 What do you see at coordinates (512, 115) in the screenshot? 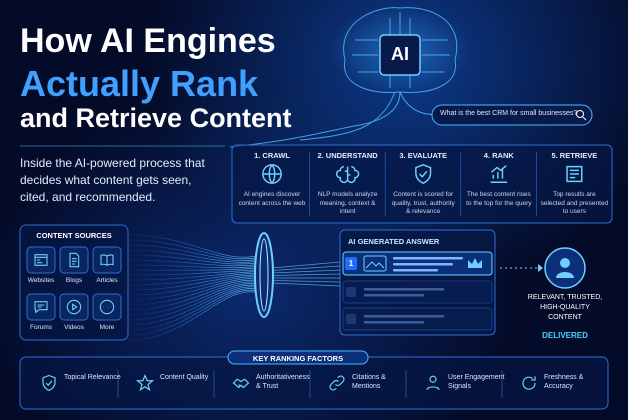
I see `search-bar` at bounding box center [512, 115].